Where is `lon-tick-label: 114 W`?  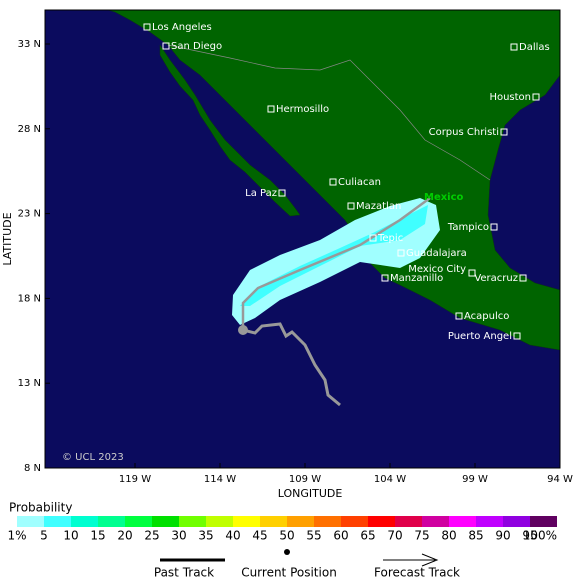
lon-tick-label: 114 W is located at coordinates (220, 479).